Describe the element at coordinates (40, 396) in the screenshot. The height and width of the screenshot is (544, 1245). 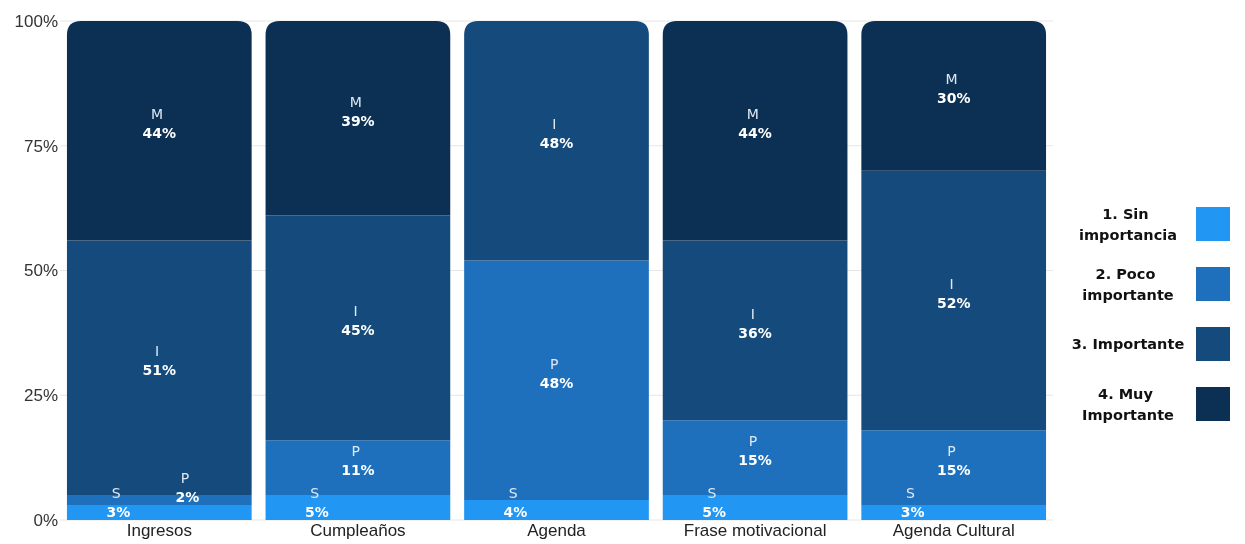
I see `y-tick-label: 25%` at that location.